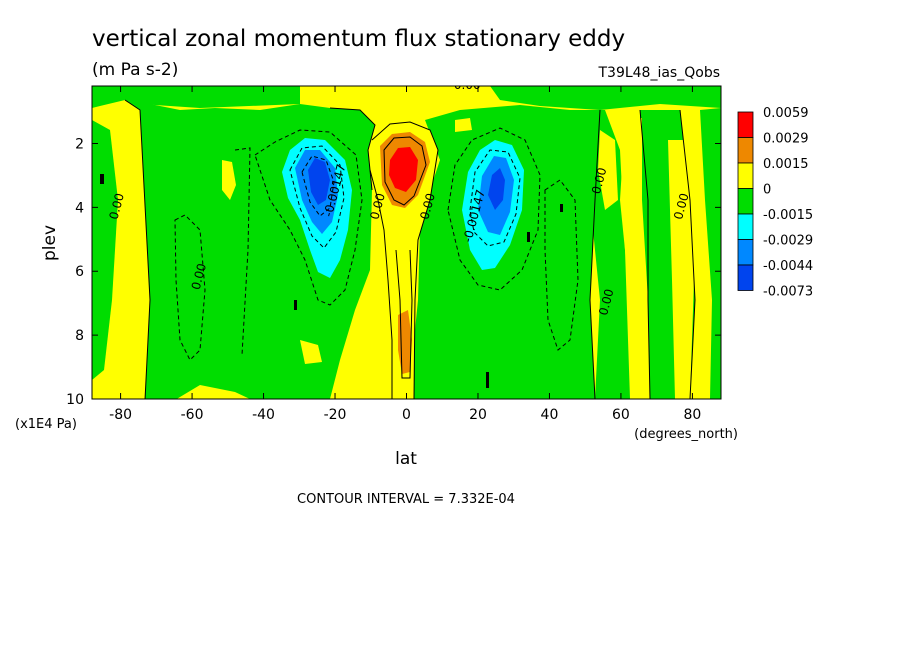 Image resolution: width=904 pixels, height=658 pixels. I want to click on dashed-north-far, so click(561, 265).